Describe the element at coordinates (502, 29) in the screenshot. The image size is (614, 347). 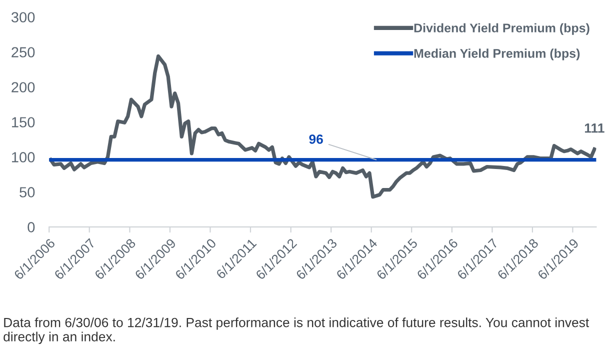
I see `legend-label: Dividend Yield Premium (bps)` at that location.